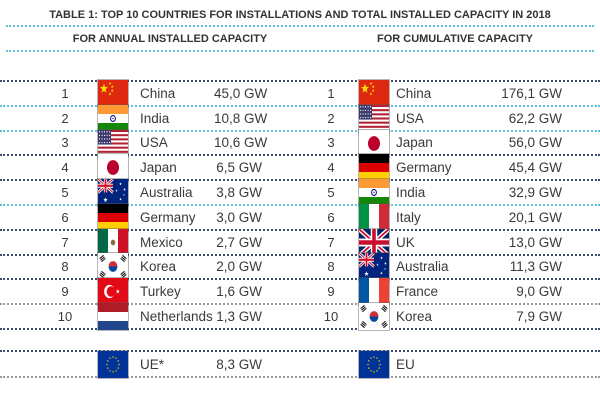  What do you see at coordinates (408, 217) in the screenshot?
I see `country-cumulative: Italy` at bounding box center [408, 217].